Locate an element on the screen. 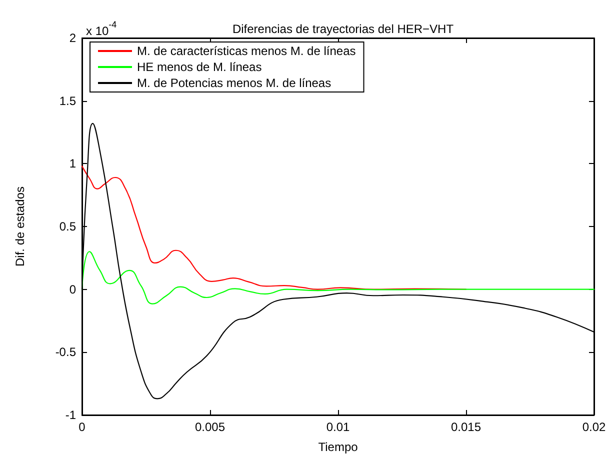 The height and width of the screenshot is (459, 609). y-axis-title: Dif. de estados is located at coordinates (20, 226).